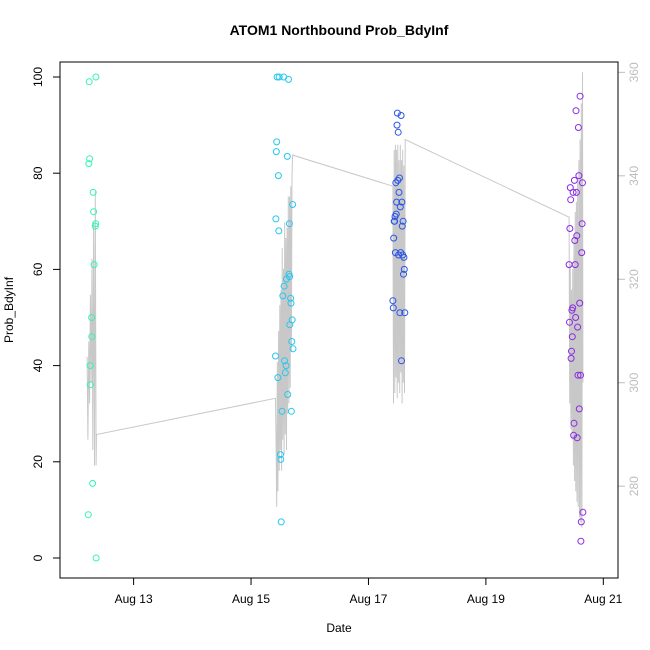 Image resolution: width=650 pixels, height=650 pixels. Describe the element at coordinates (634, 279) in the screenshot. I see `right-tick-label: 320` at that location.